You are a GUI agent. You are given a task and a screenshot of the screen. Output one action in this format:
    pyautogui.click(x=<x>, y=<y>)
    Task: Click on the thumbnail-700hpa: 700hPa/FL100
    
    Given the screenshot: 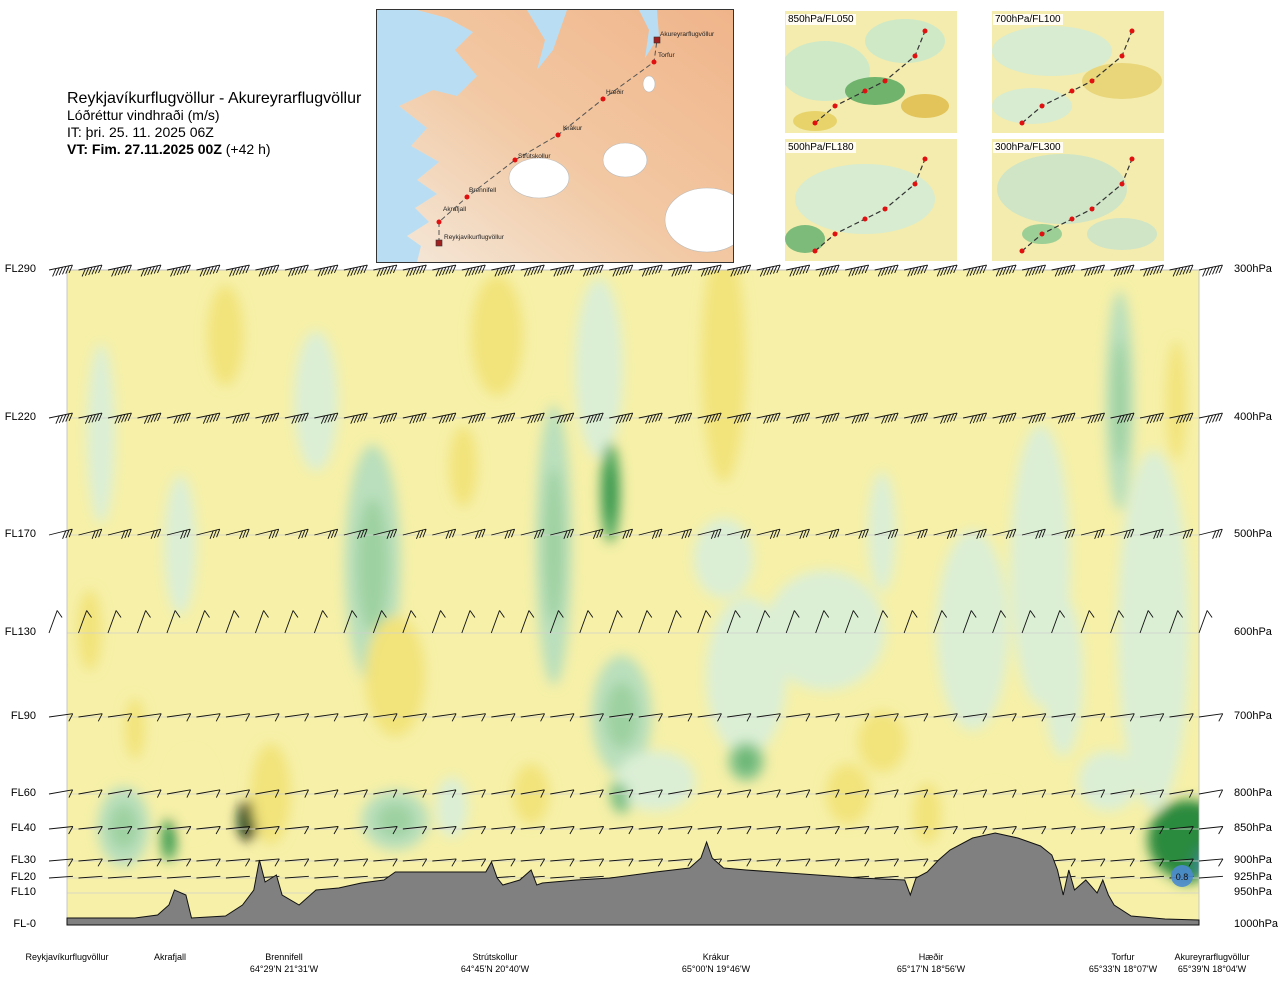 What is the action you would take?
    pyautogui.click(x=1078, y=72)
    